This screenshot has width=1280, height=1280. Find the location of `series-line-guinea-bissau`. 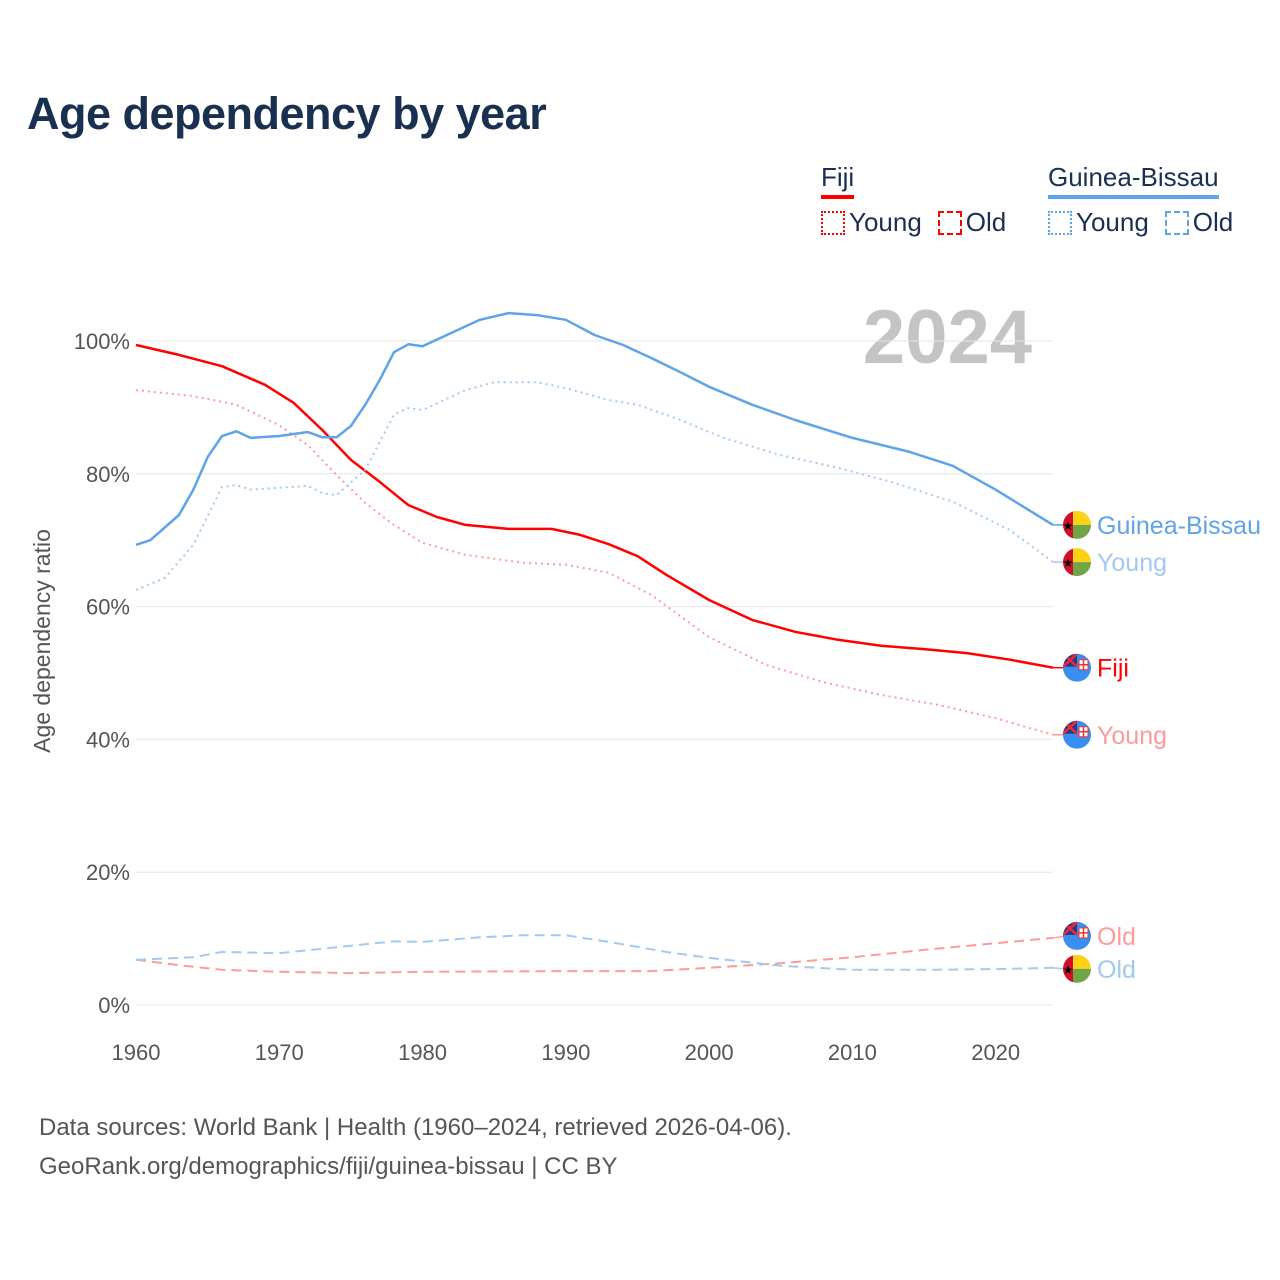

series-line-guinea-bissau is located at coordinates (594, 428).